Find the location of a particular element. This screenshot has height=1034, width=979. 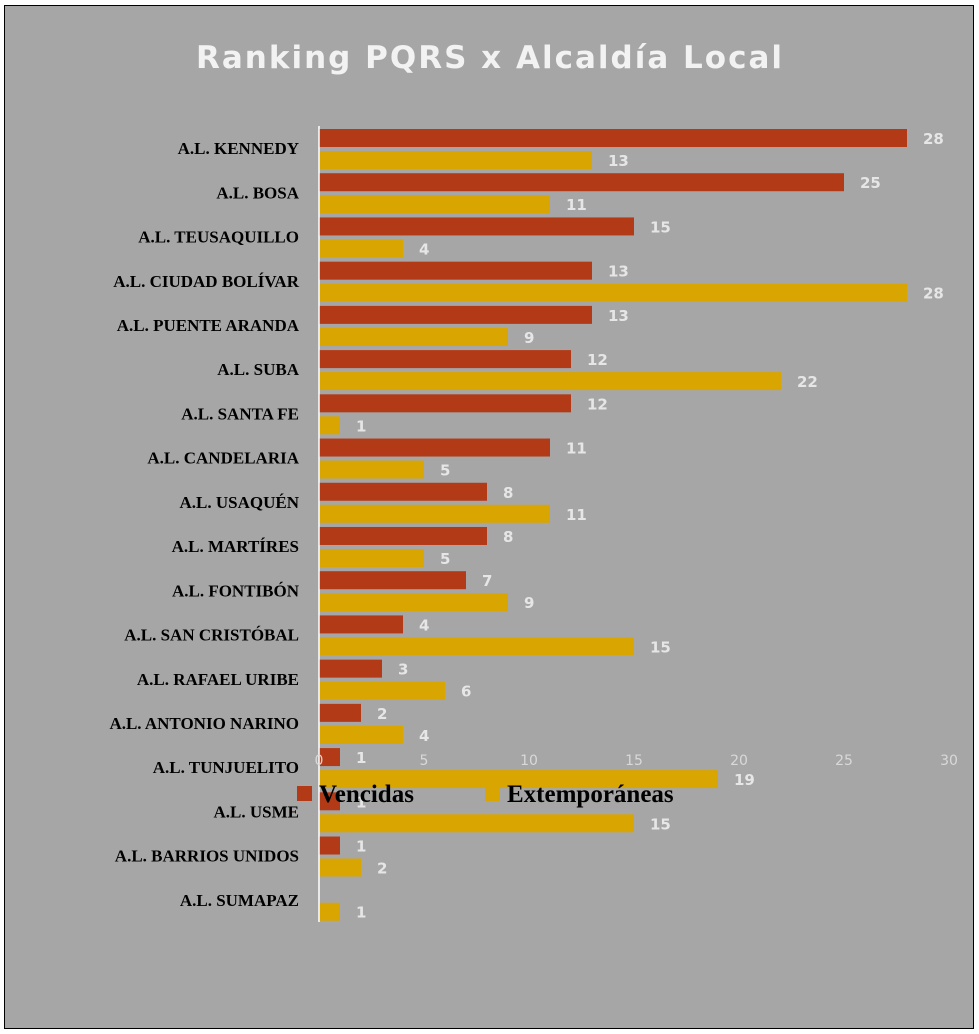

legend: Vencidas Extemporáneas is located at coordinates (485, 794).